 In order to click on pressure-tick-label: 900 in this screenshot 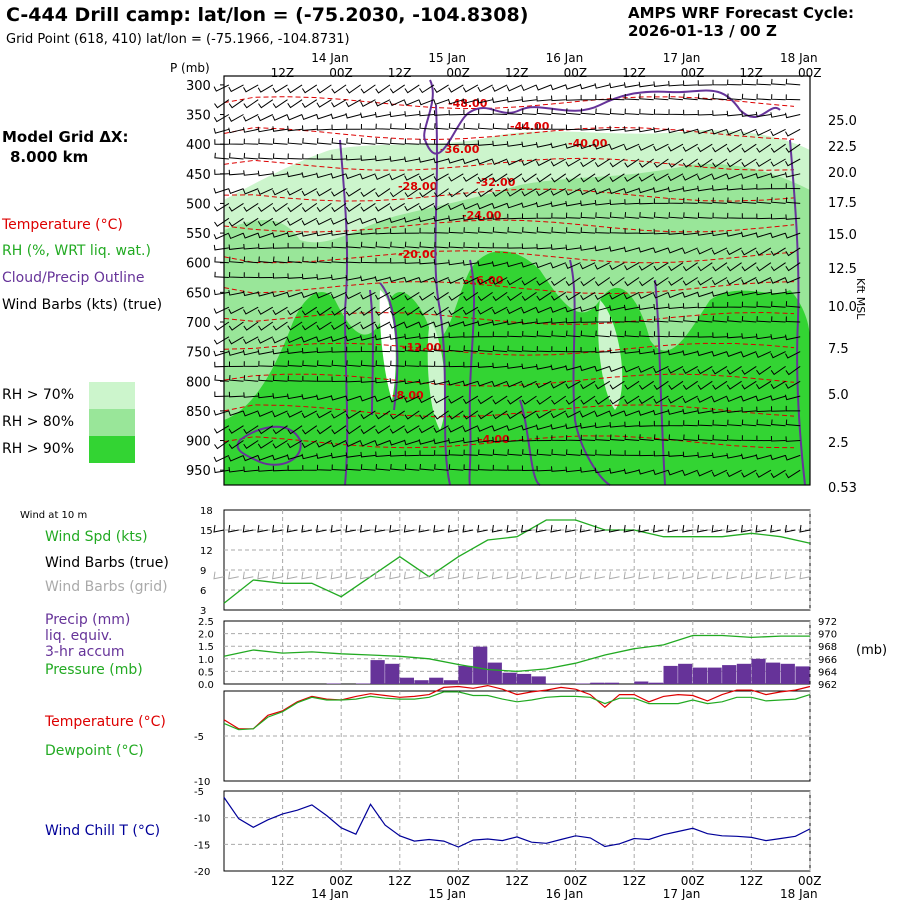, I will do `click(198, 442)`.